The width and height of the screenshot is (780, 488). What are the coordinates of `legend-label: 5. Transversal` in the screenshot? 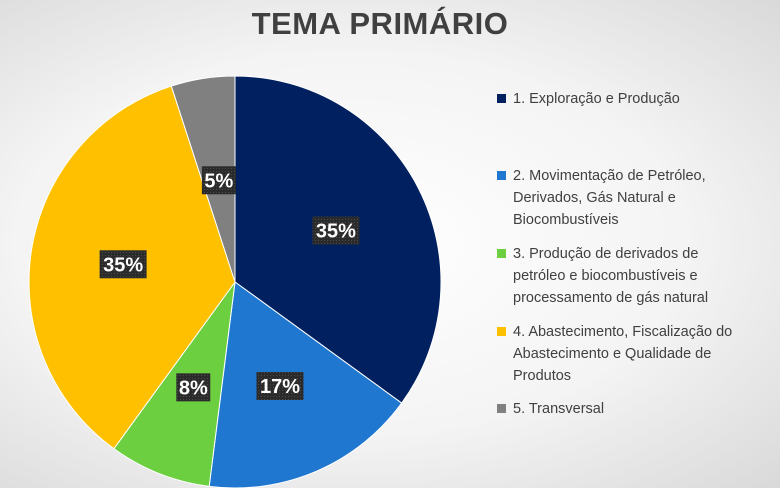 It's located at (559, 409).